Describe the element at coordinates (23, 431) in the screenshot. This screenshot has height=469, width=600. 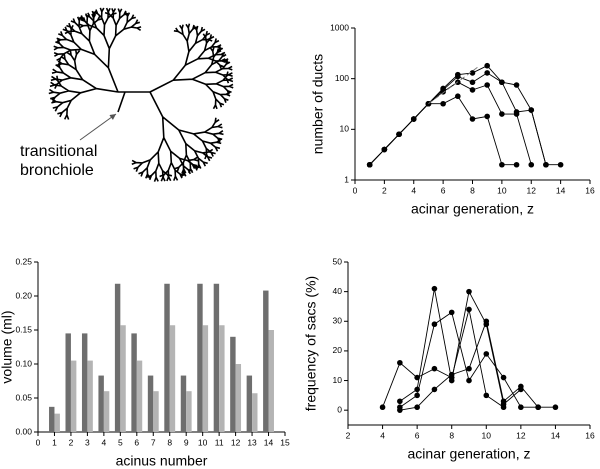
I see `y-tick-label: 0.00` at that location.